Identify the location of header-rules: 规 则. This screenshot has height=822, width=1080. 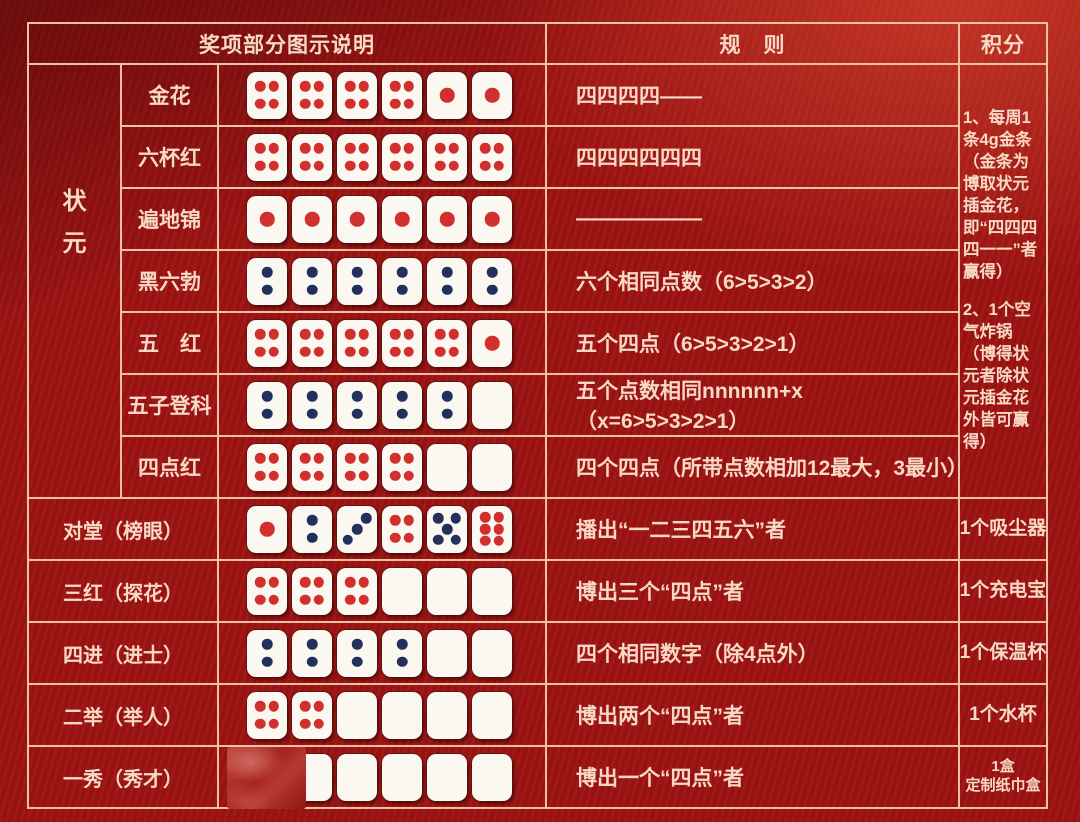
(752, 43).